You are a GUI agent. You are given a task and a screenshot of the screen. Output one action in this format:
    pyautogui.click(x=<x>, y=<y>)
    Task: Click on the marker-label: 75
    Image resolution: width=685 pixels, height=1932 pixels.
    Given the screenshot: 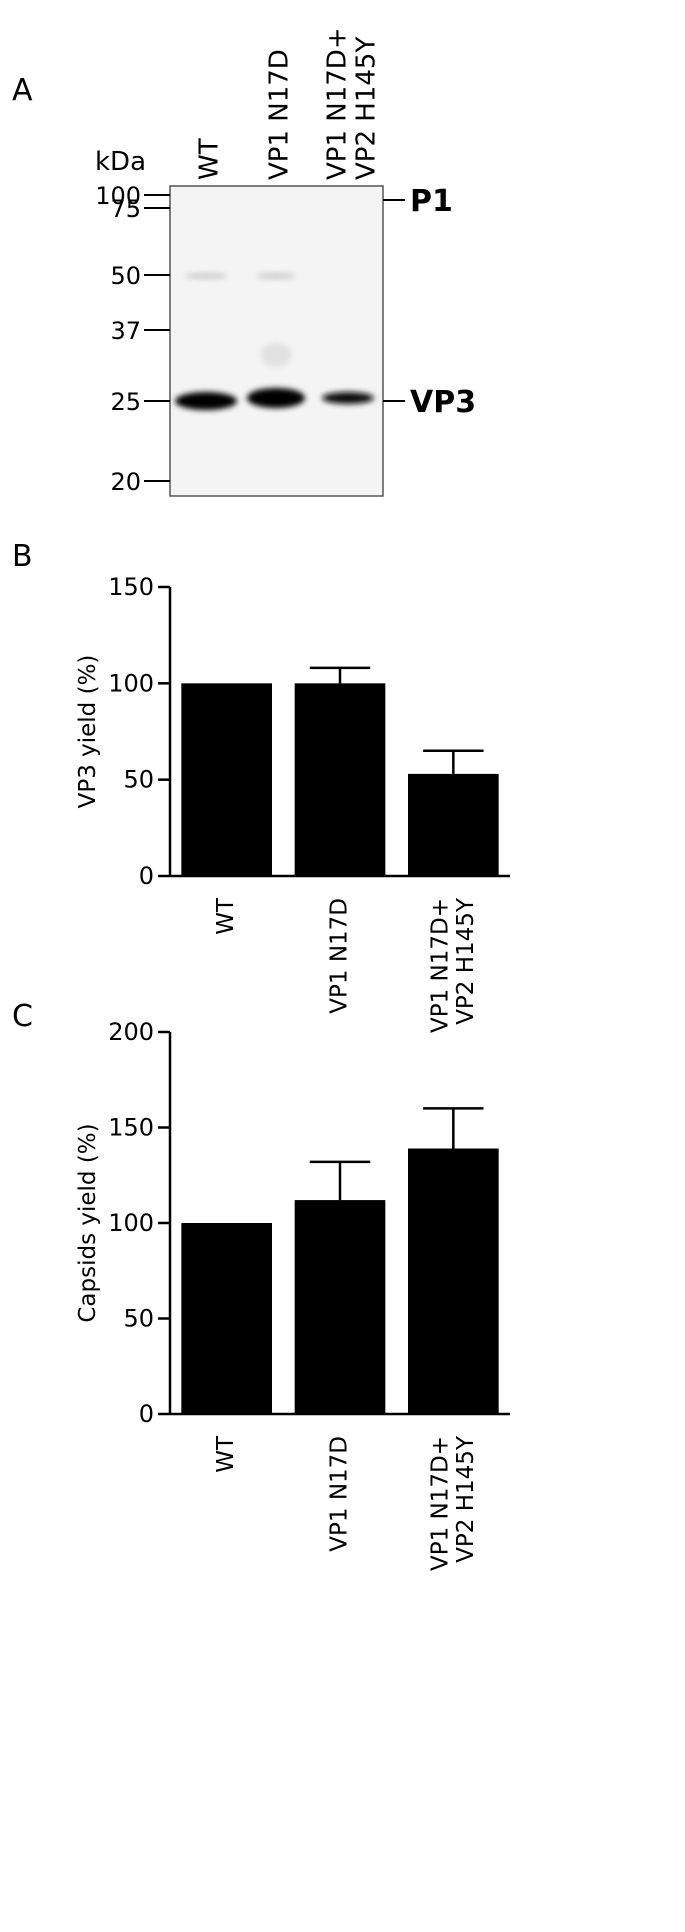 What is the action you would take?
    pyautogui.click(x=125, y=209)
    